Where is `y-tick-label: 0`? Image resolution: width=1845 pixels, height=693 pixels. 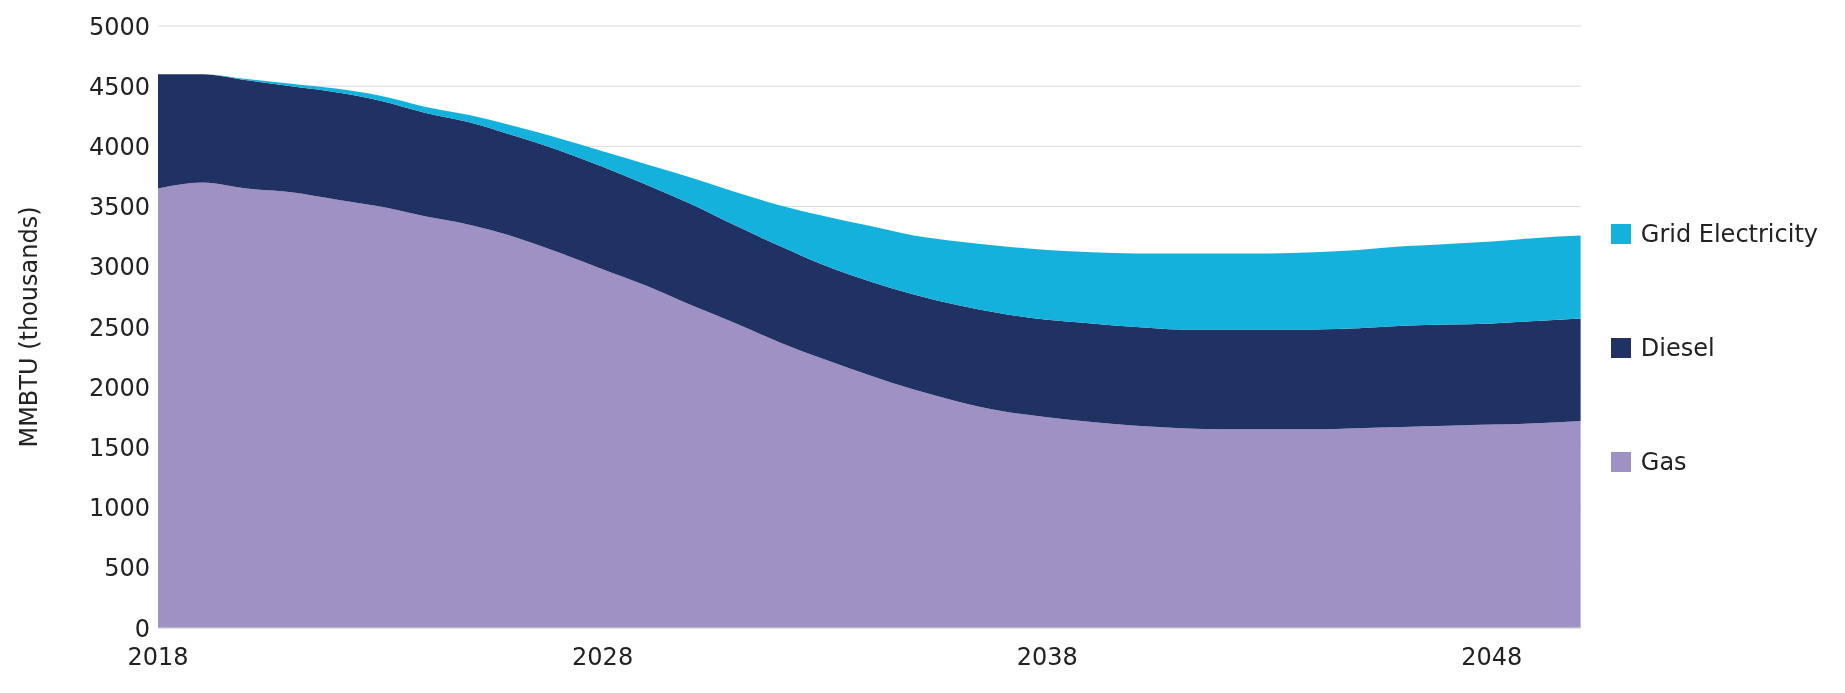
y-tick-label: 0 is located at coordinates (142, 628).